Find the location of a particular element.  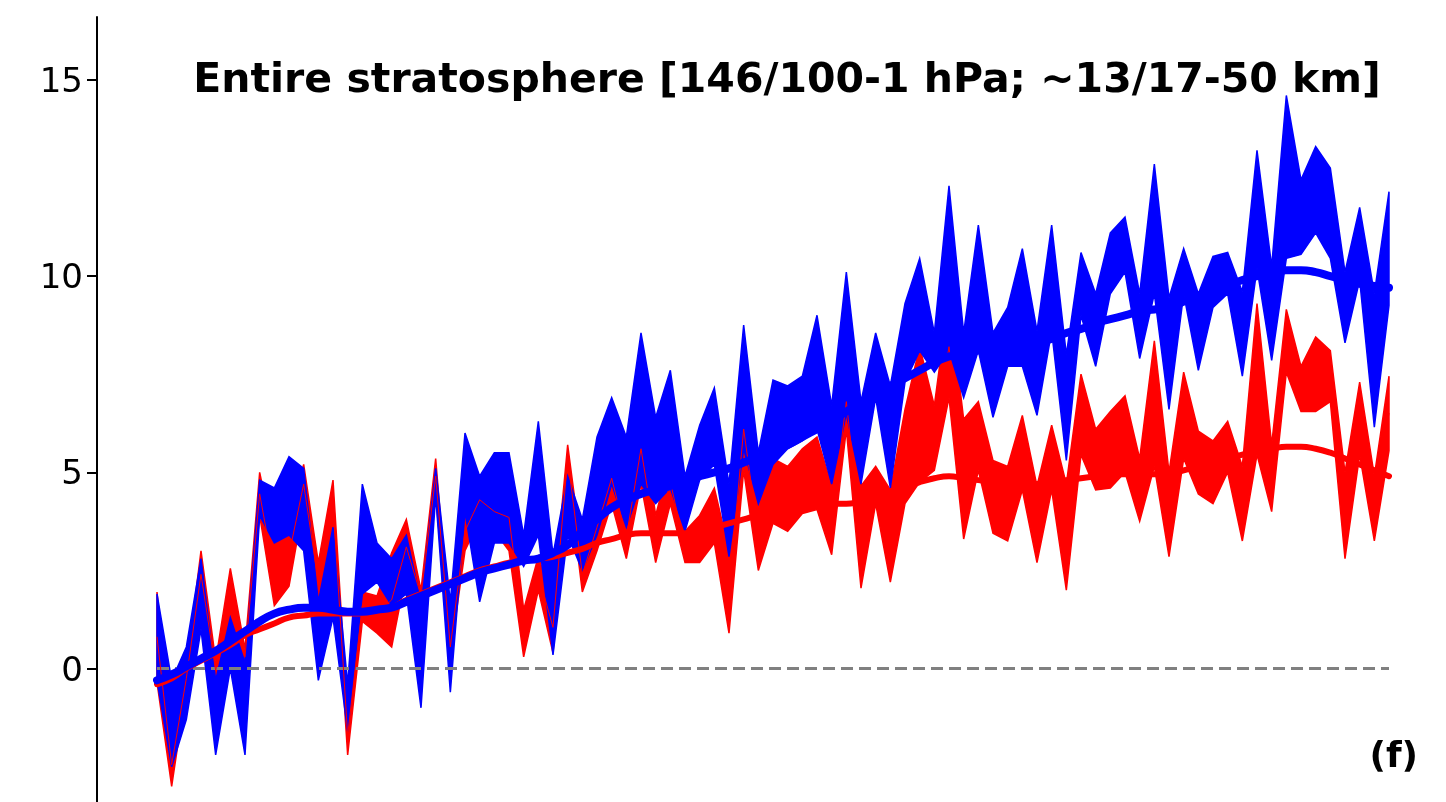

text: Entire stratosphere [146/100-1 hPa; ~13/17-50 km] is located at coordinates (787, 77).